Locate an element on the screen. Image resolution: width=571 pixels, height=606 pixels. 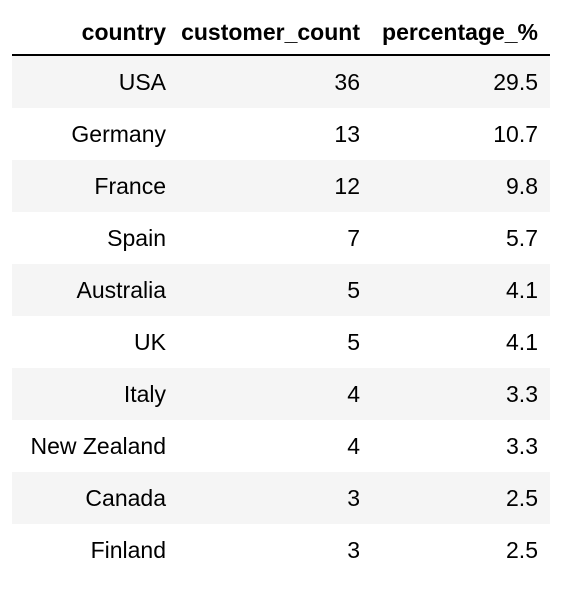
column-header-percentage: percentage_% is located at coordinates (461, 33).